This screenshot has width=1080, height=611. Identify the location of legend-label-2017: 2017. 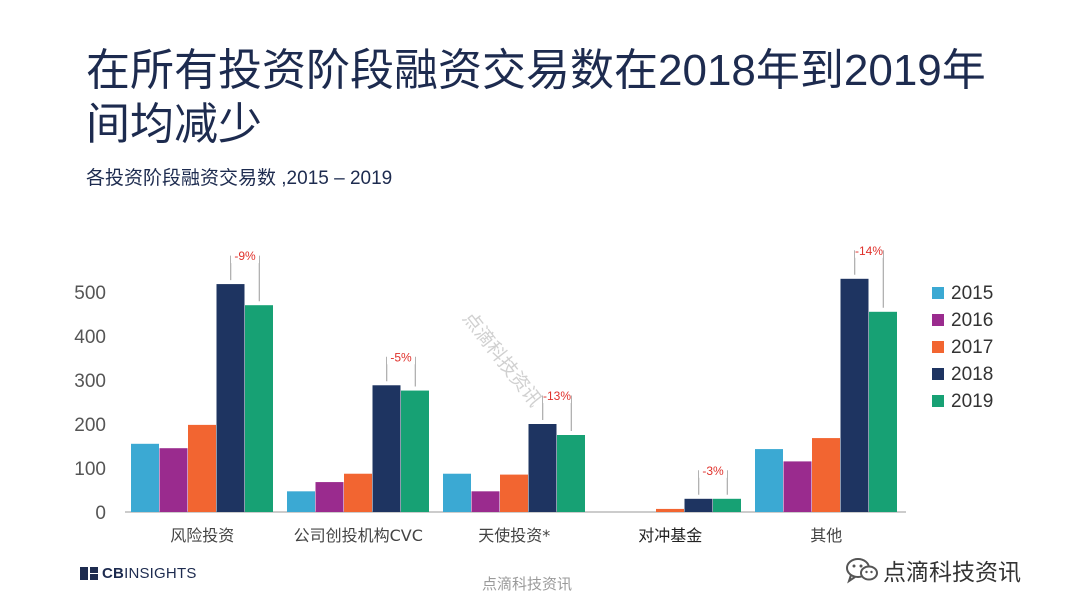
(972, 347).